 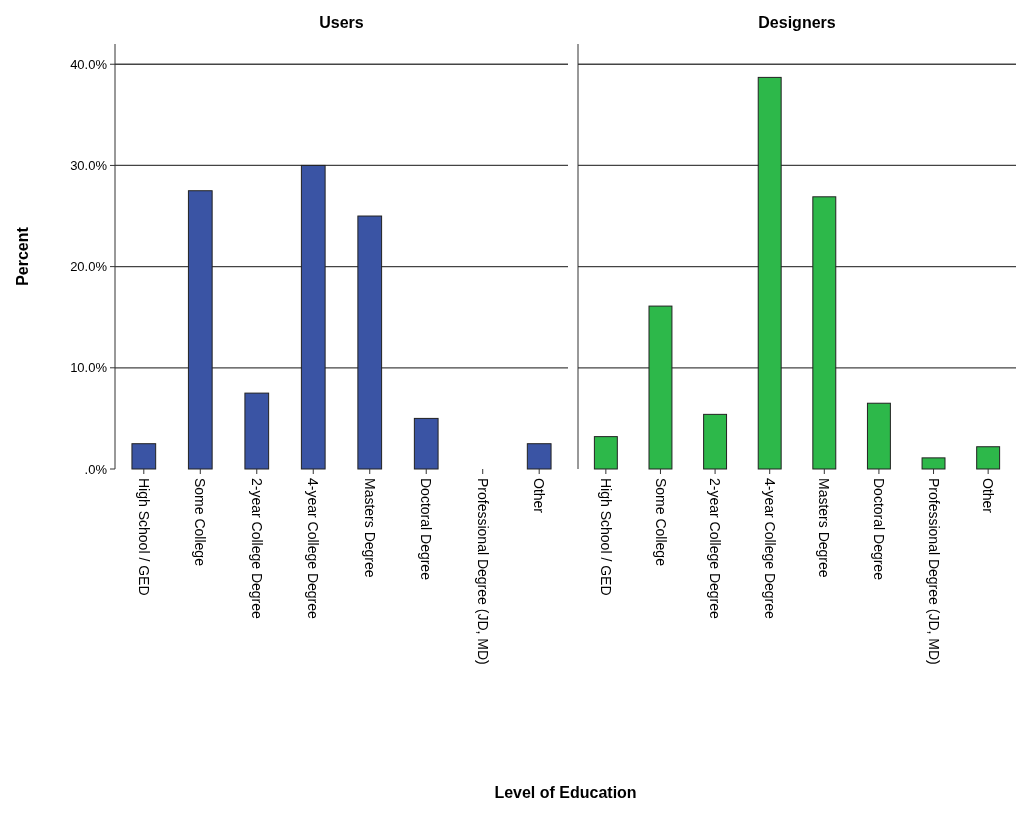 What do you see at coordinates (89, 64) in the screenshot?
I see `y-tick-label: 40.0%` at bounding box center [89, 64].